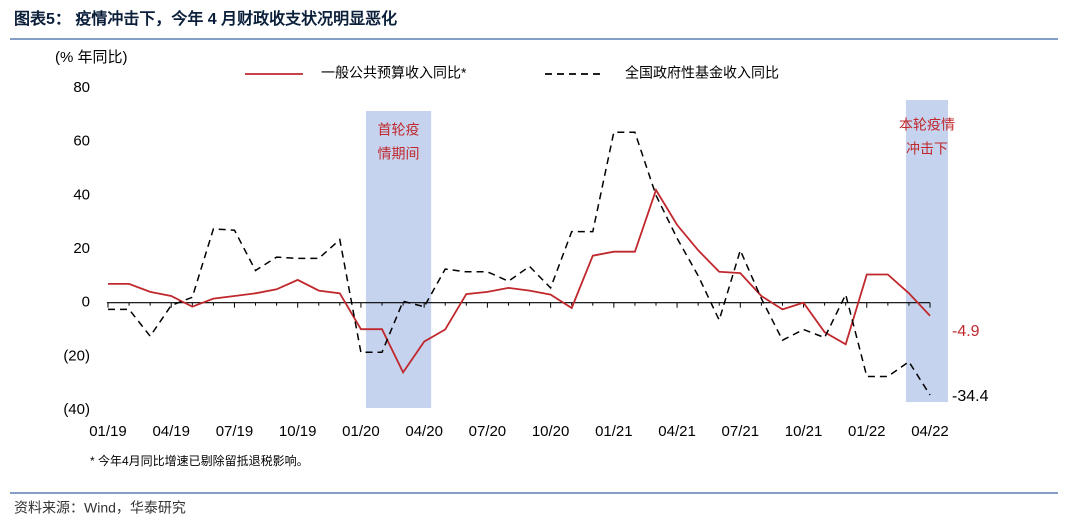 Image resolution: width=1080 pixels, height=525 pixels. Describe the element at coordinates (966, 331) in the screenshot. I see `end-value-label: -4.9` at that location.